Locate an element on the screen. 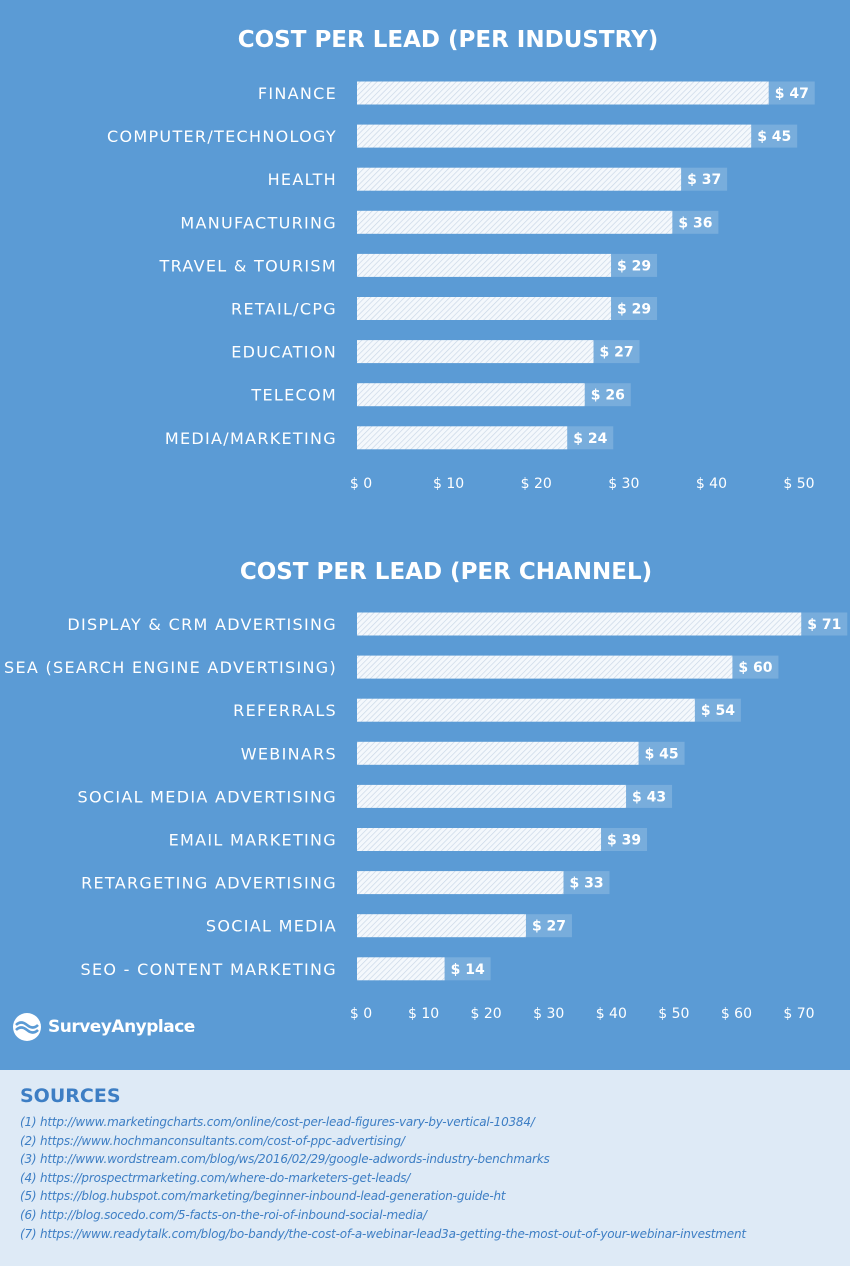  category-label: MANUFACTURING is located at coordinates (258, 222).